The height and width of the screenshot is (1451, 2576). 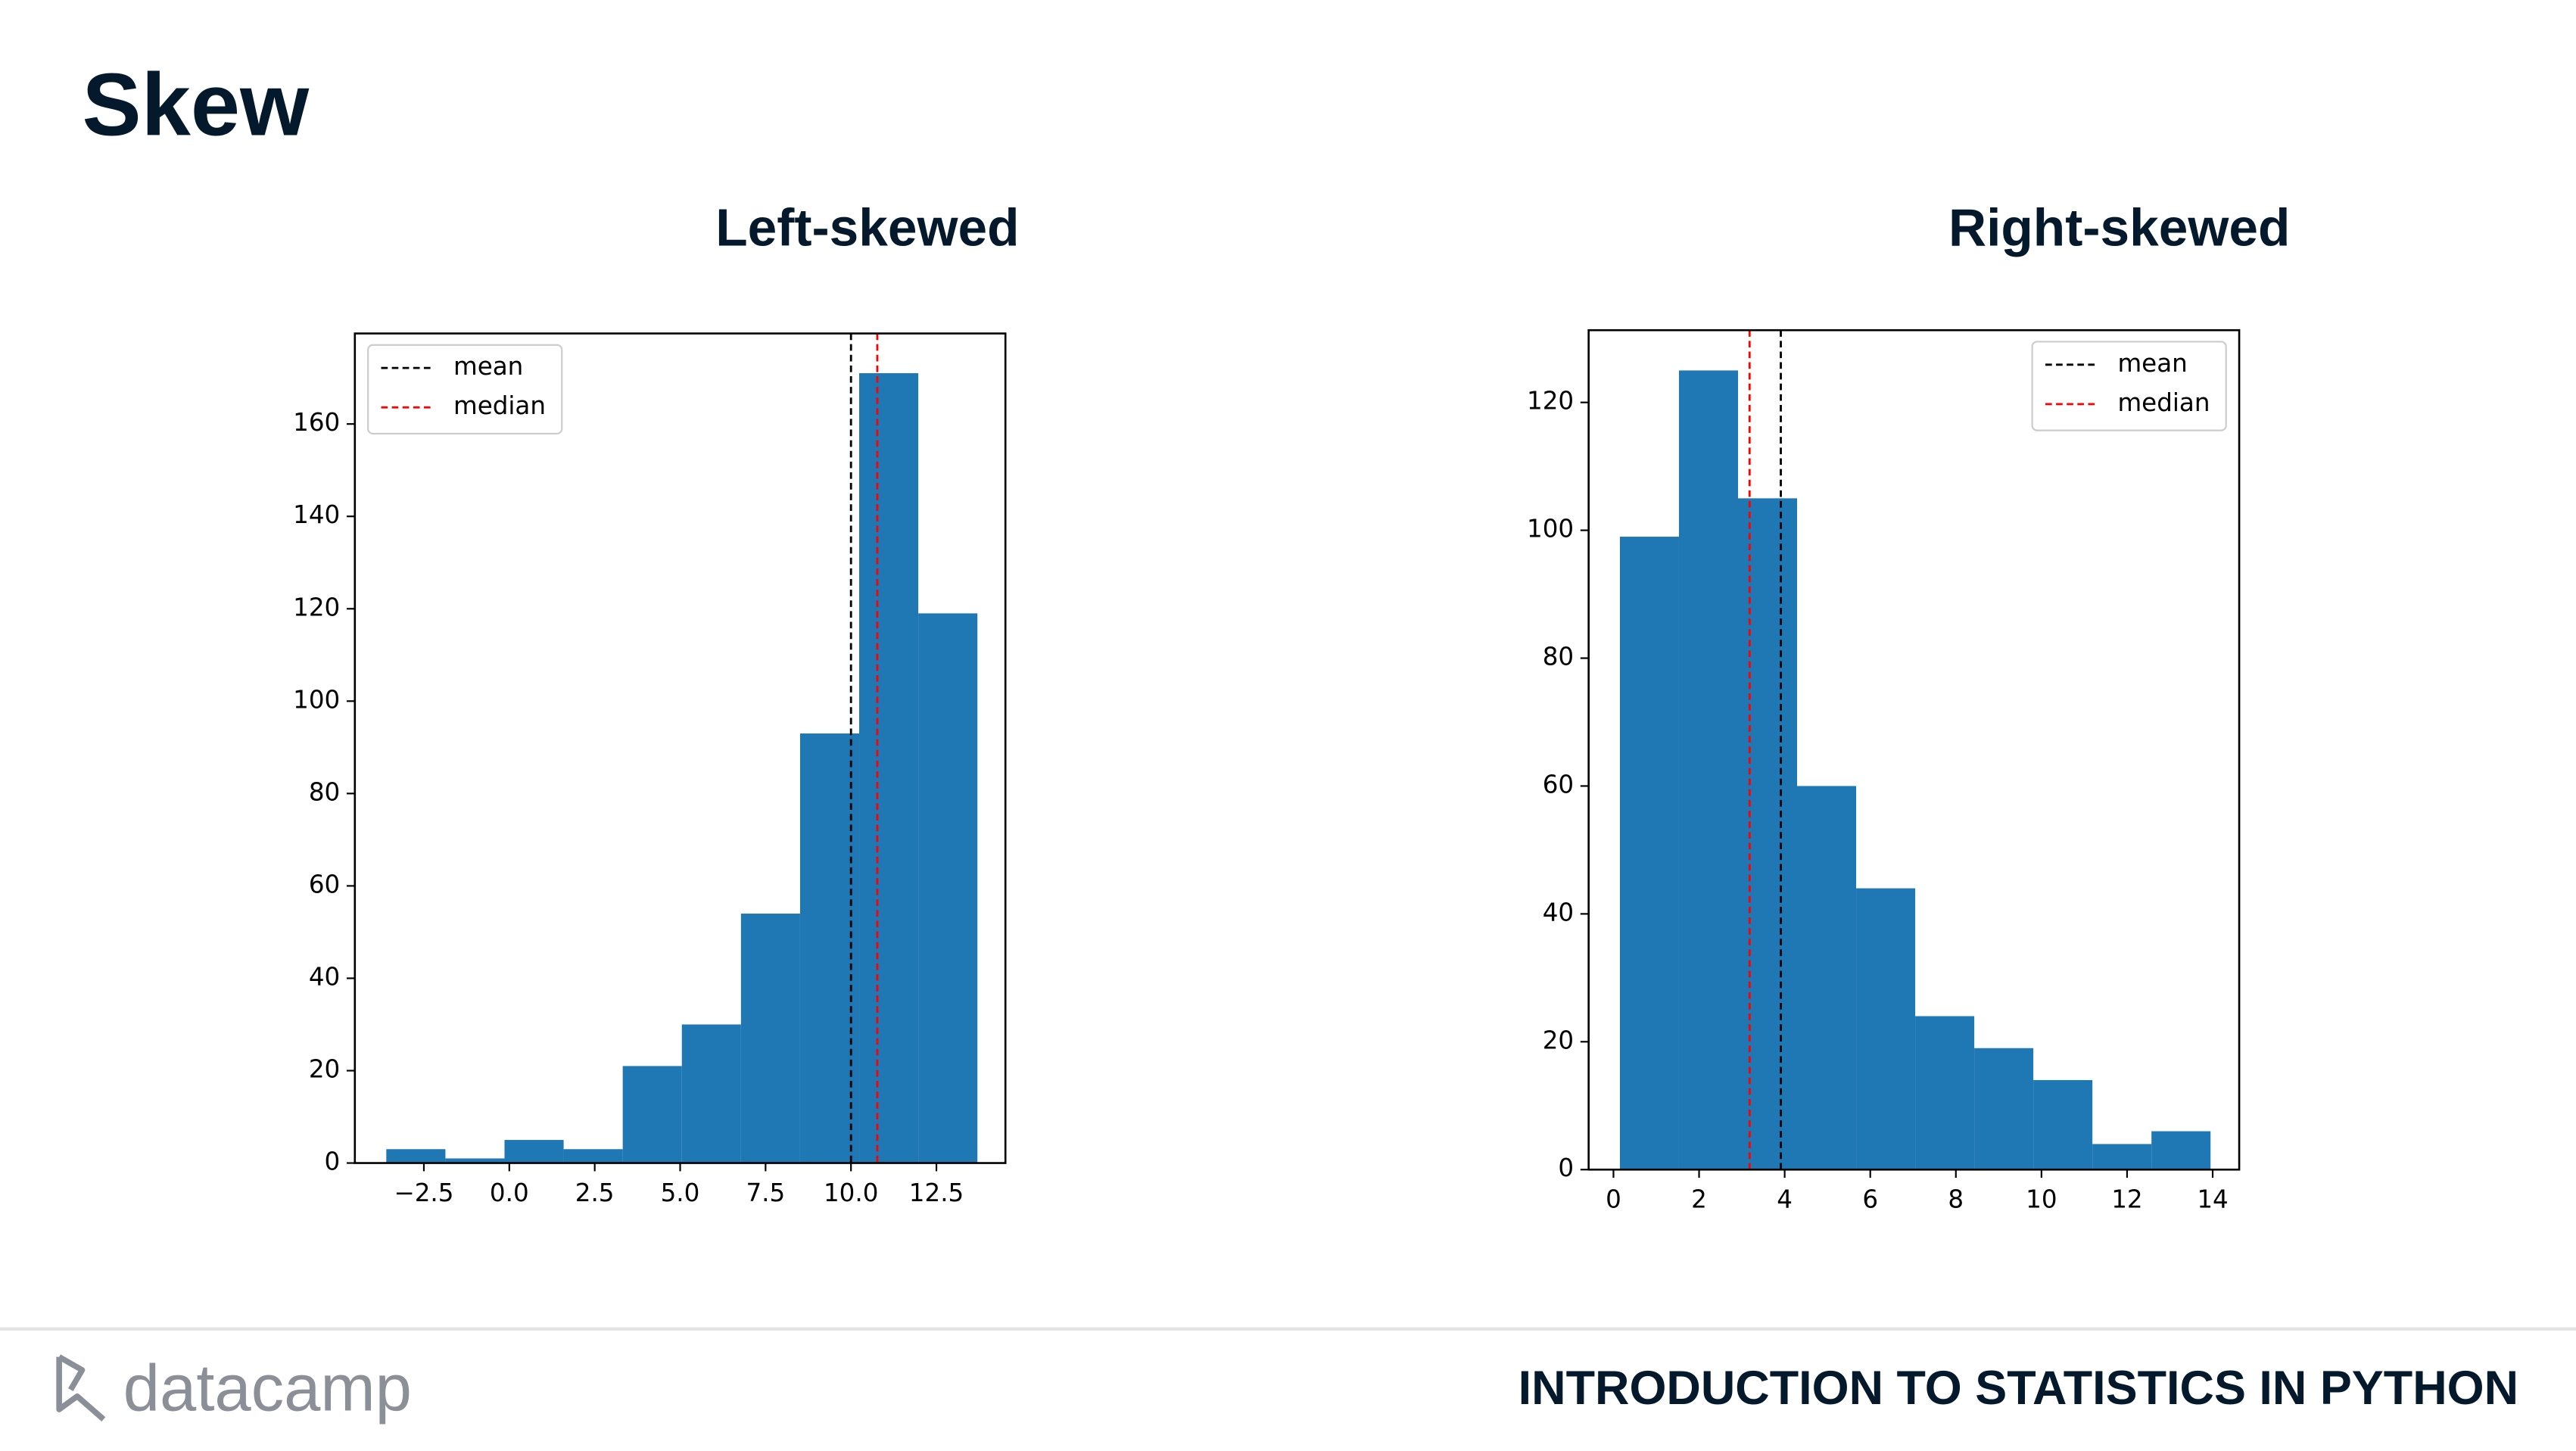 What do you see at coordinates (196, 105) in the screenshot?
I see `slide-title: Skew` at bounding box center [196, 105].